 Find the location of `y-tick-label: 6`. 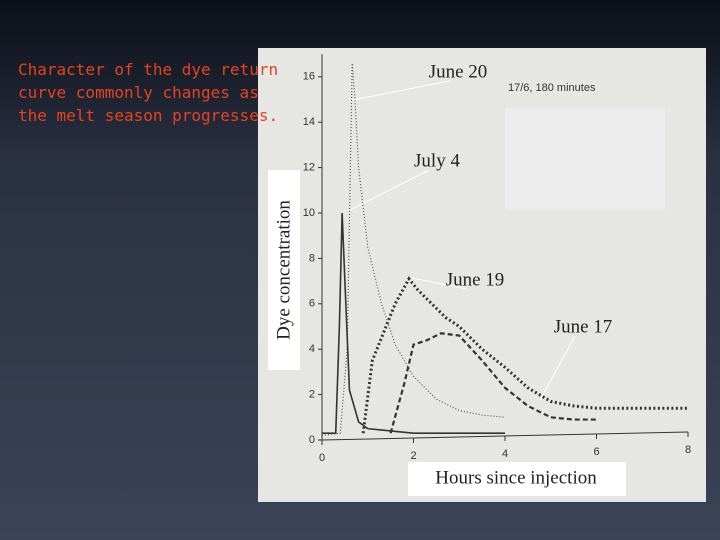

y-tick-label: 6 is located at coordinates (312, 304).